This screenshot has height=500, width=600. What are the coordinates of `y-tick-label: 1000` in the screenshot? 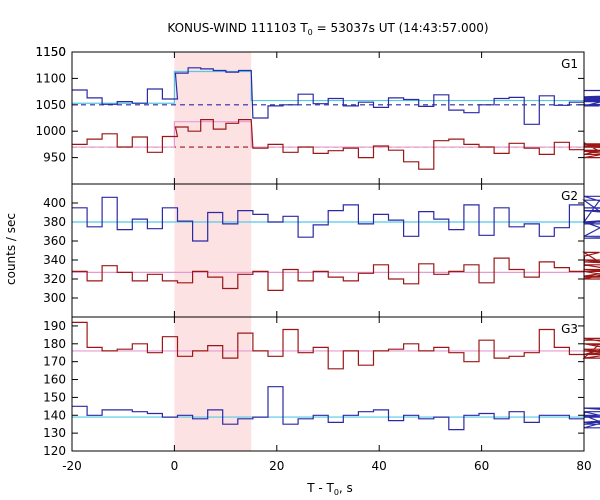 It's located at (50, 131).